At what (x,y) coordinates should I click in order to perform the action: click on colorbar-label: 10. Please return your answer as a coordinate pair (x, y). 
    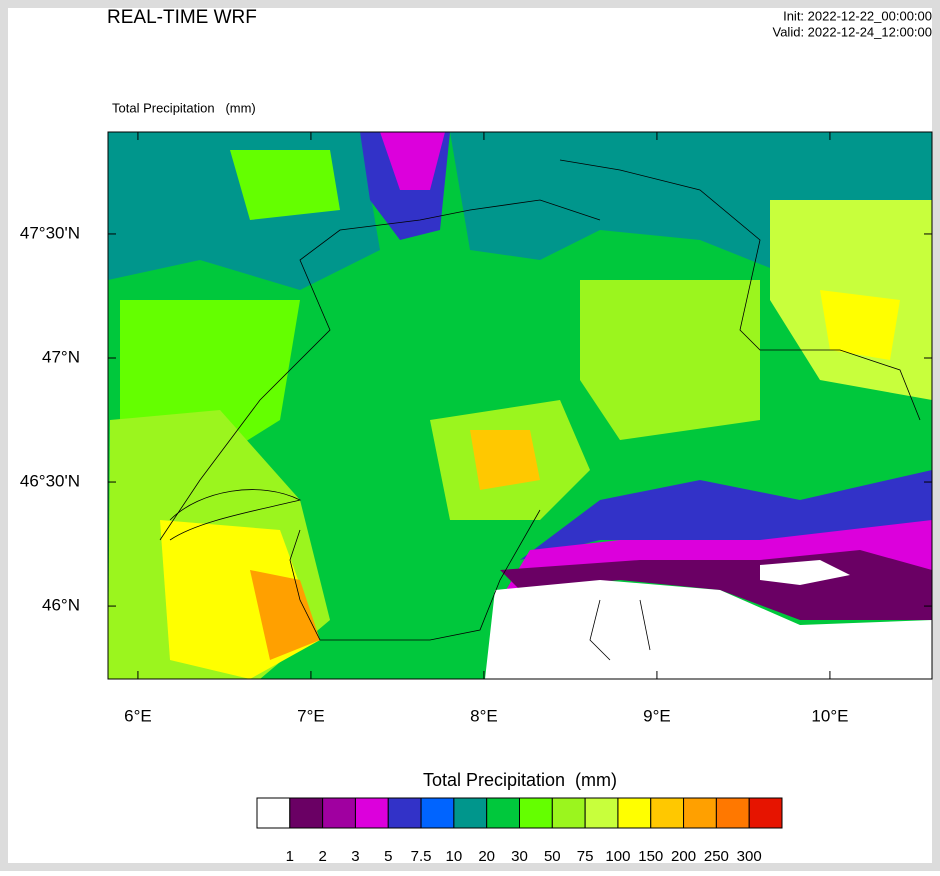
    Looking at the image, I should click on (454, 856).